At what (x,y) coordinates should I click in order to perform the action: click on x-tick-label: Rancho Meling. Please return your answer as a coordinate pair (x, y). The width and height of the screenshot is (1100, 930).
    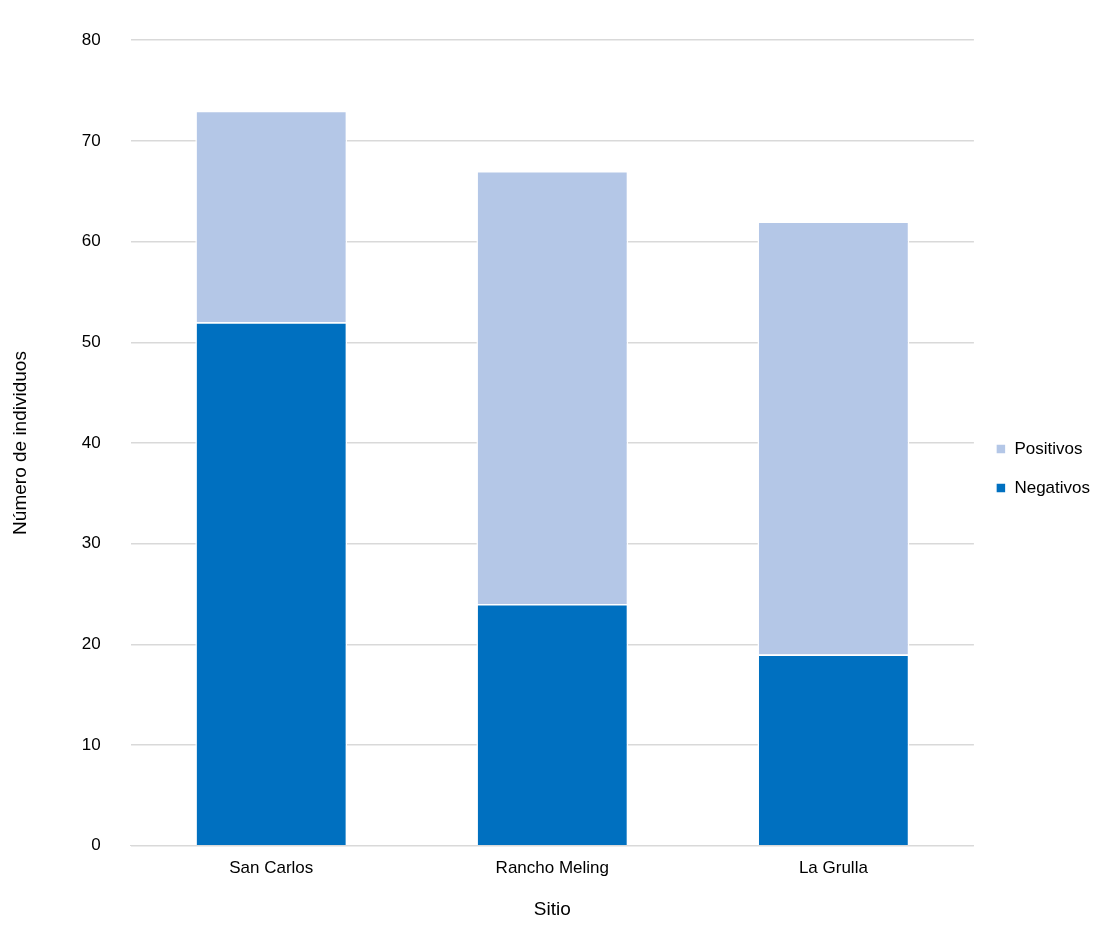
    Looking at the image, I should click on (552, 867).